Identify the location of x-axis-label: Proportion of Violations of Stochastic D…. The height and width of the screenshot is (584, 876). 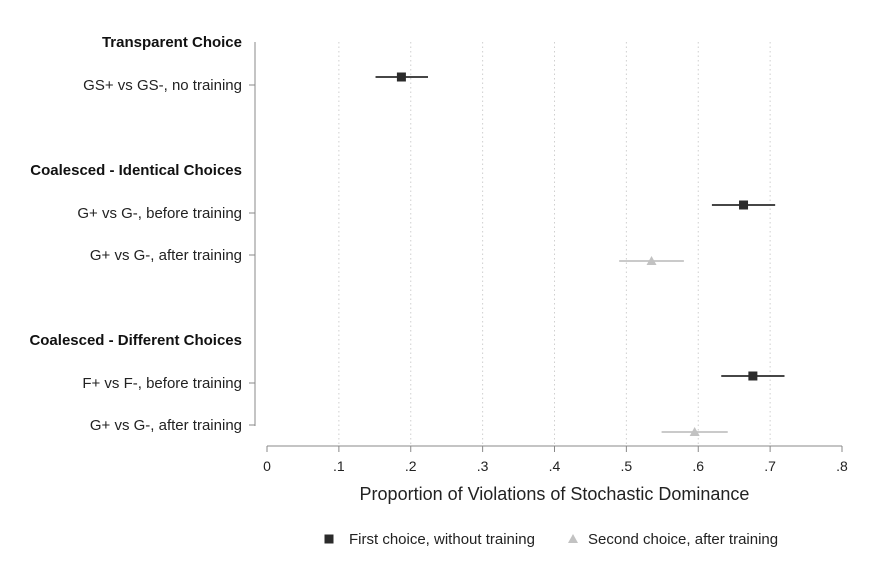
(555, 494).